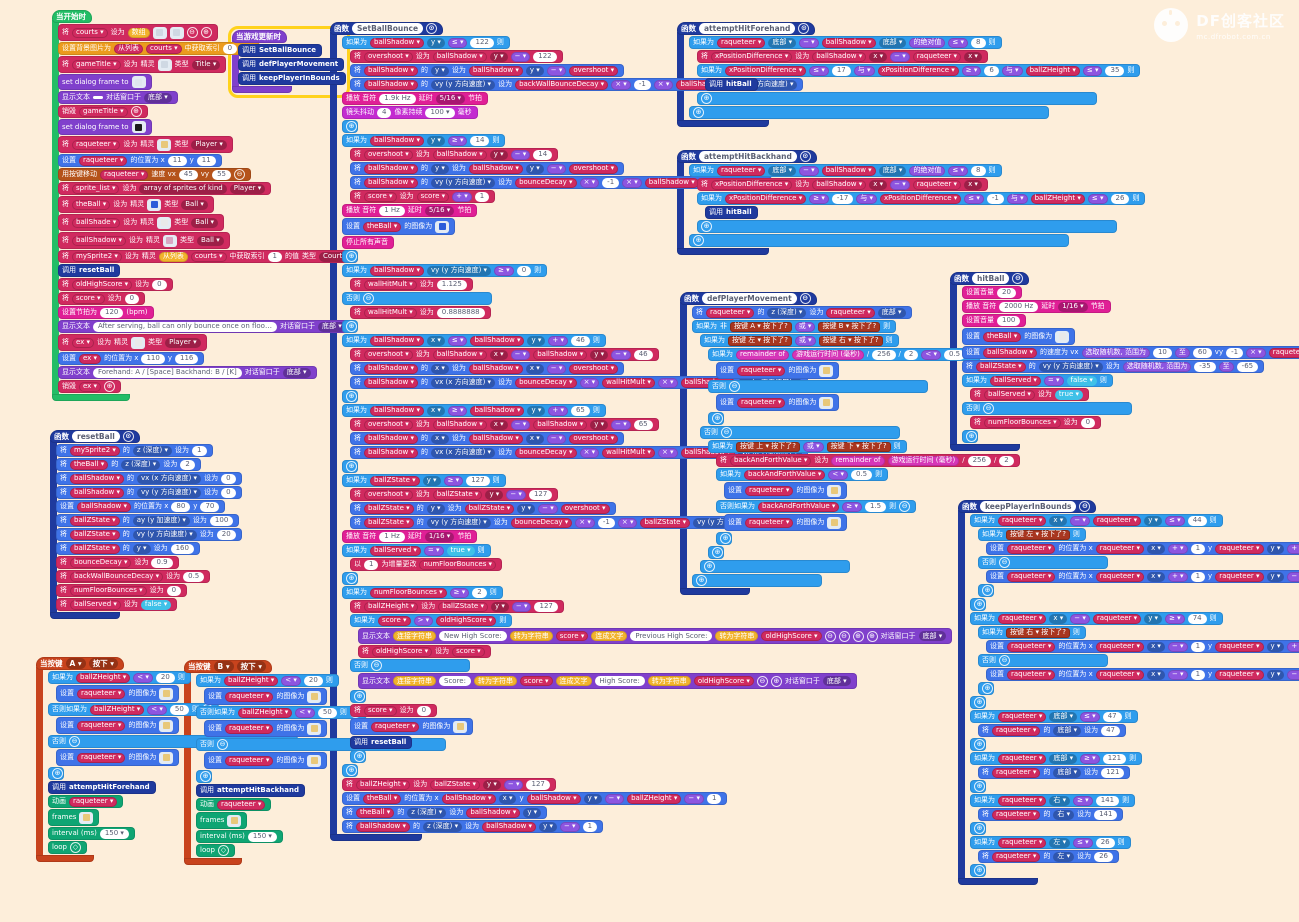 This screenshot has width=1299, height=922. Describe the element at coordinates (410, 210) in the screenshot. I see `block-row: 播放 音符 1 Hz 延时 5/16 ▾ 节拍` at that location.